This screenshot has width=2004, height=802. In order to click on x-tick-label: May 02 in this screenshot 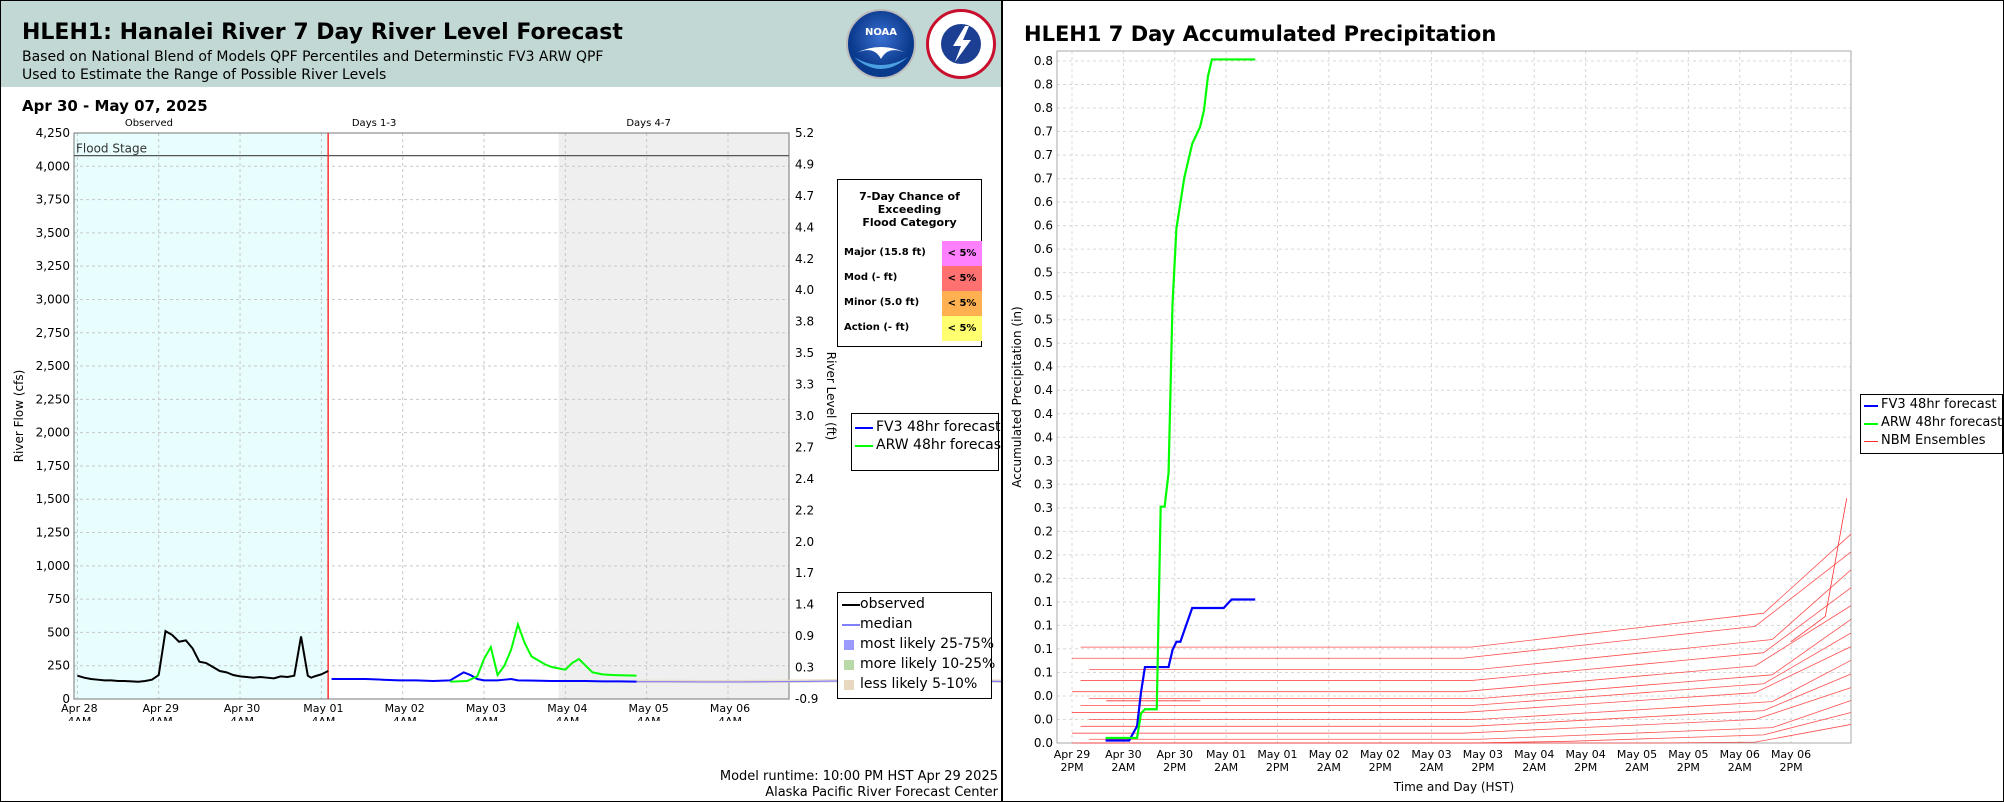, I will do `click(1380, 754)`.